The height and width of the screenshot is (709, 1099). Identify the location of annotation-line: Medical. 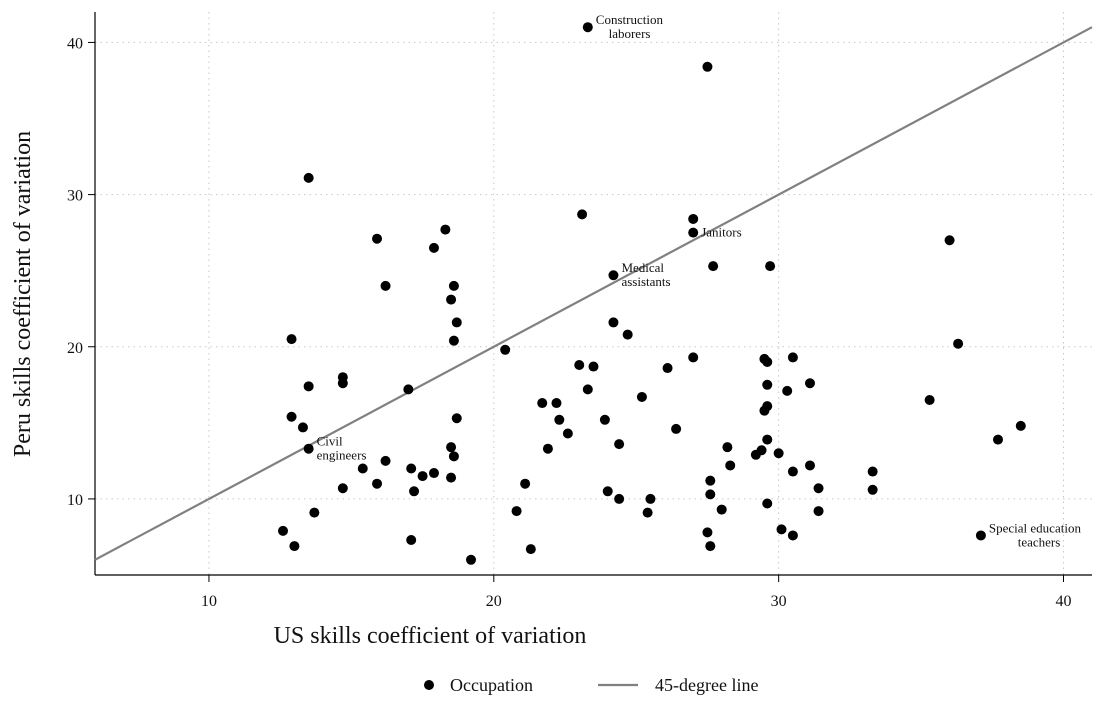
(642, 267).